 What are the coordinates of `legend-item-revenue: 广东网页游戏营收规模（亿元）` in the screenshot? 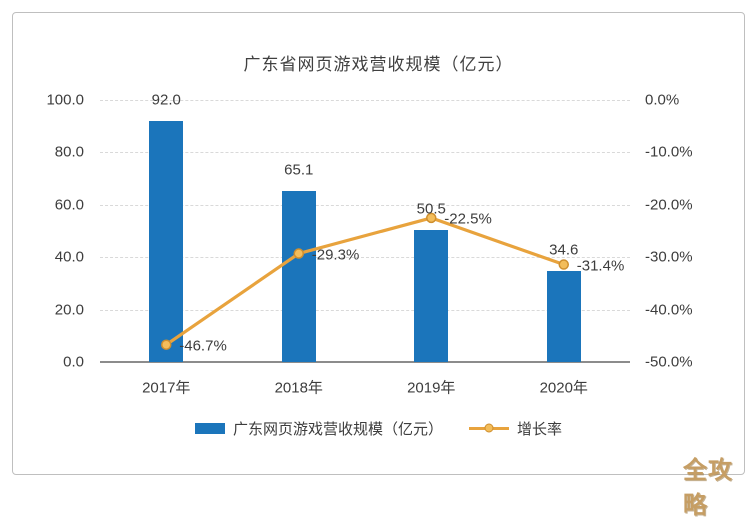 It's located at (318, 428).